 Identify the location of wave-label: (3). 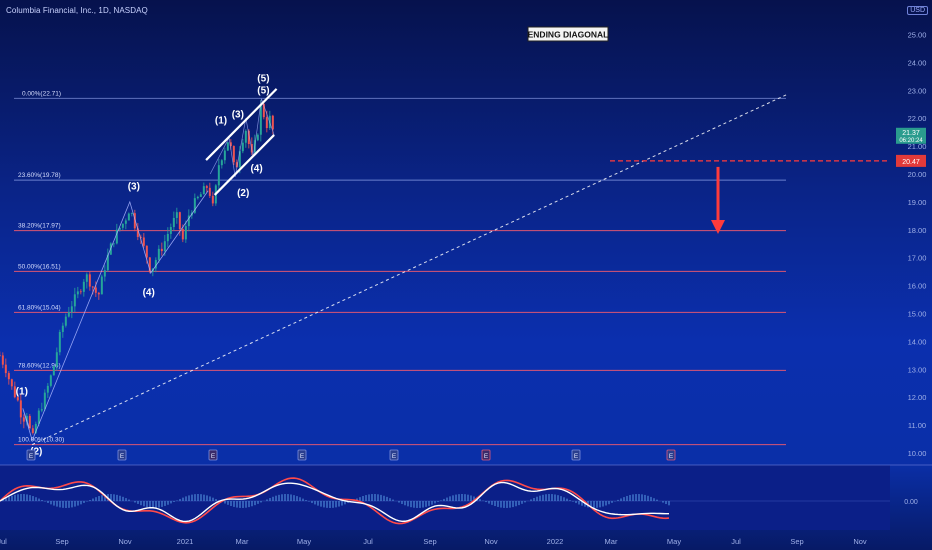
(238, 114).